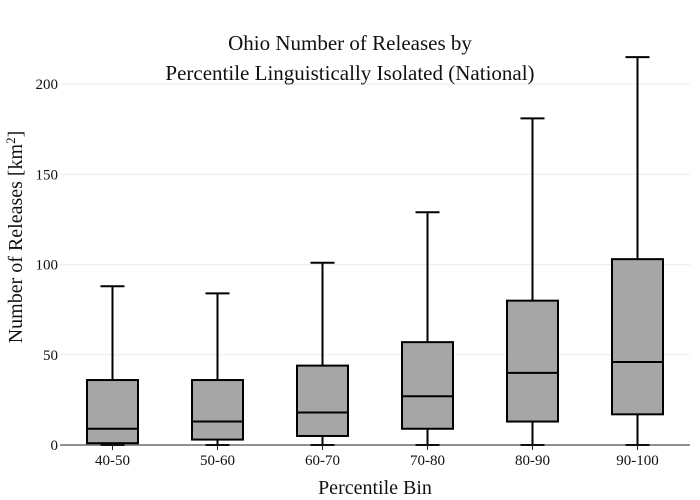  I want to click on y-tick-labels: 0 50 100 150 200, so click(47, 265).